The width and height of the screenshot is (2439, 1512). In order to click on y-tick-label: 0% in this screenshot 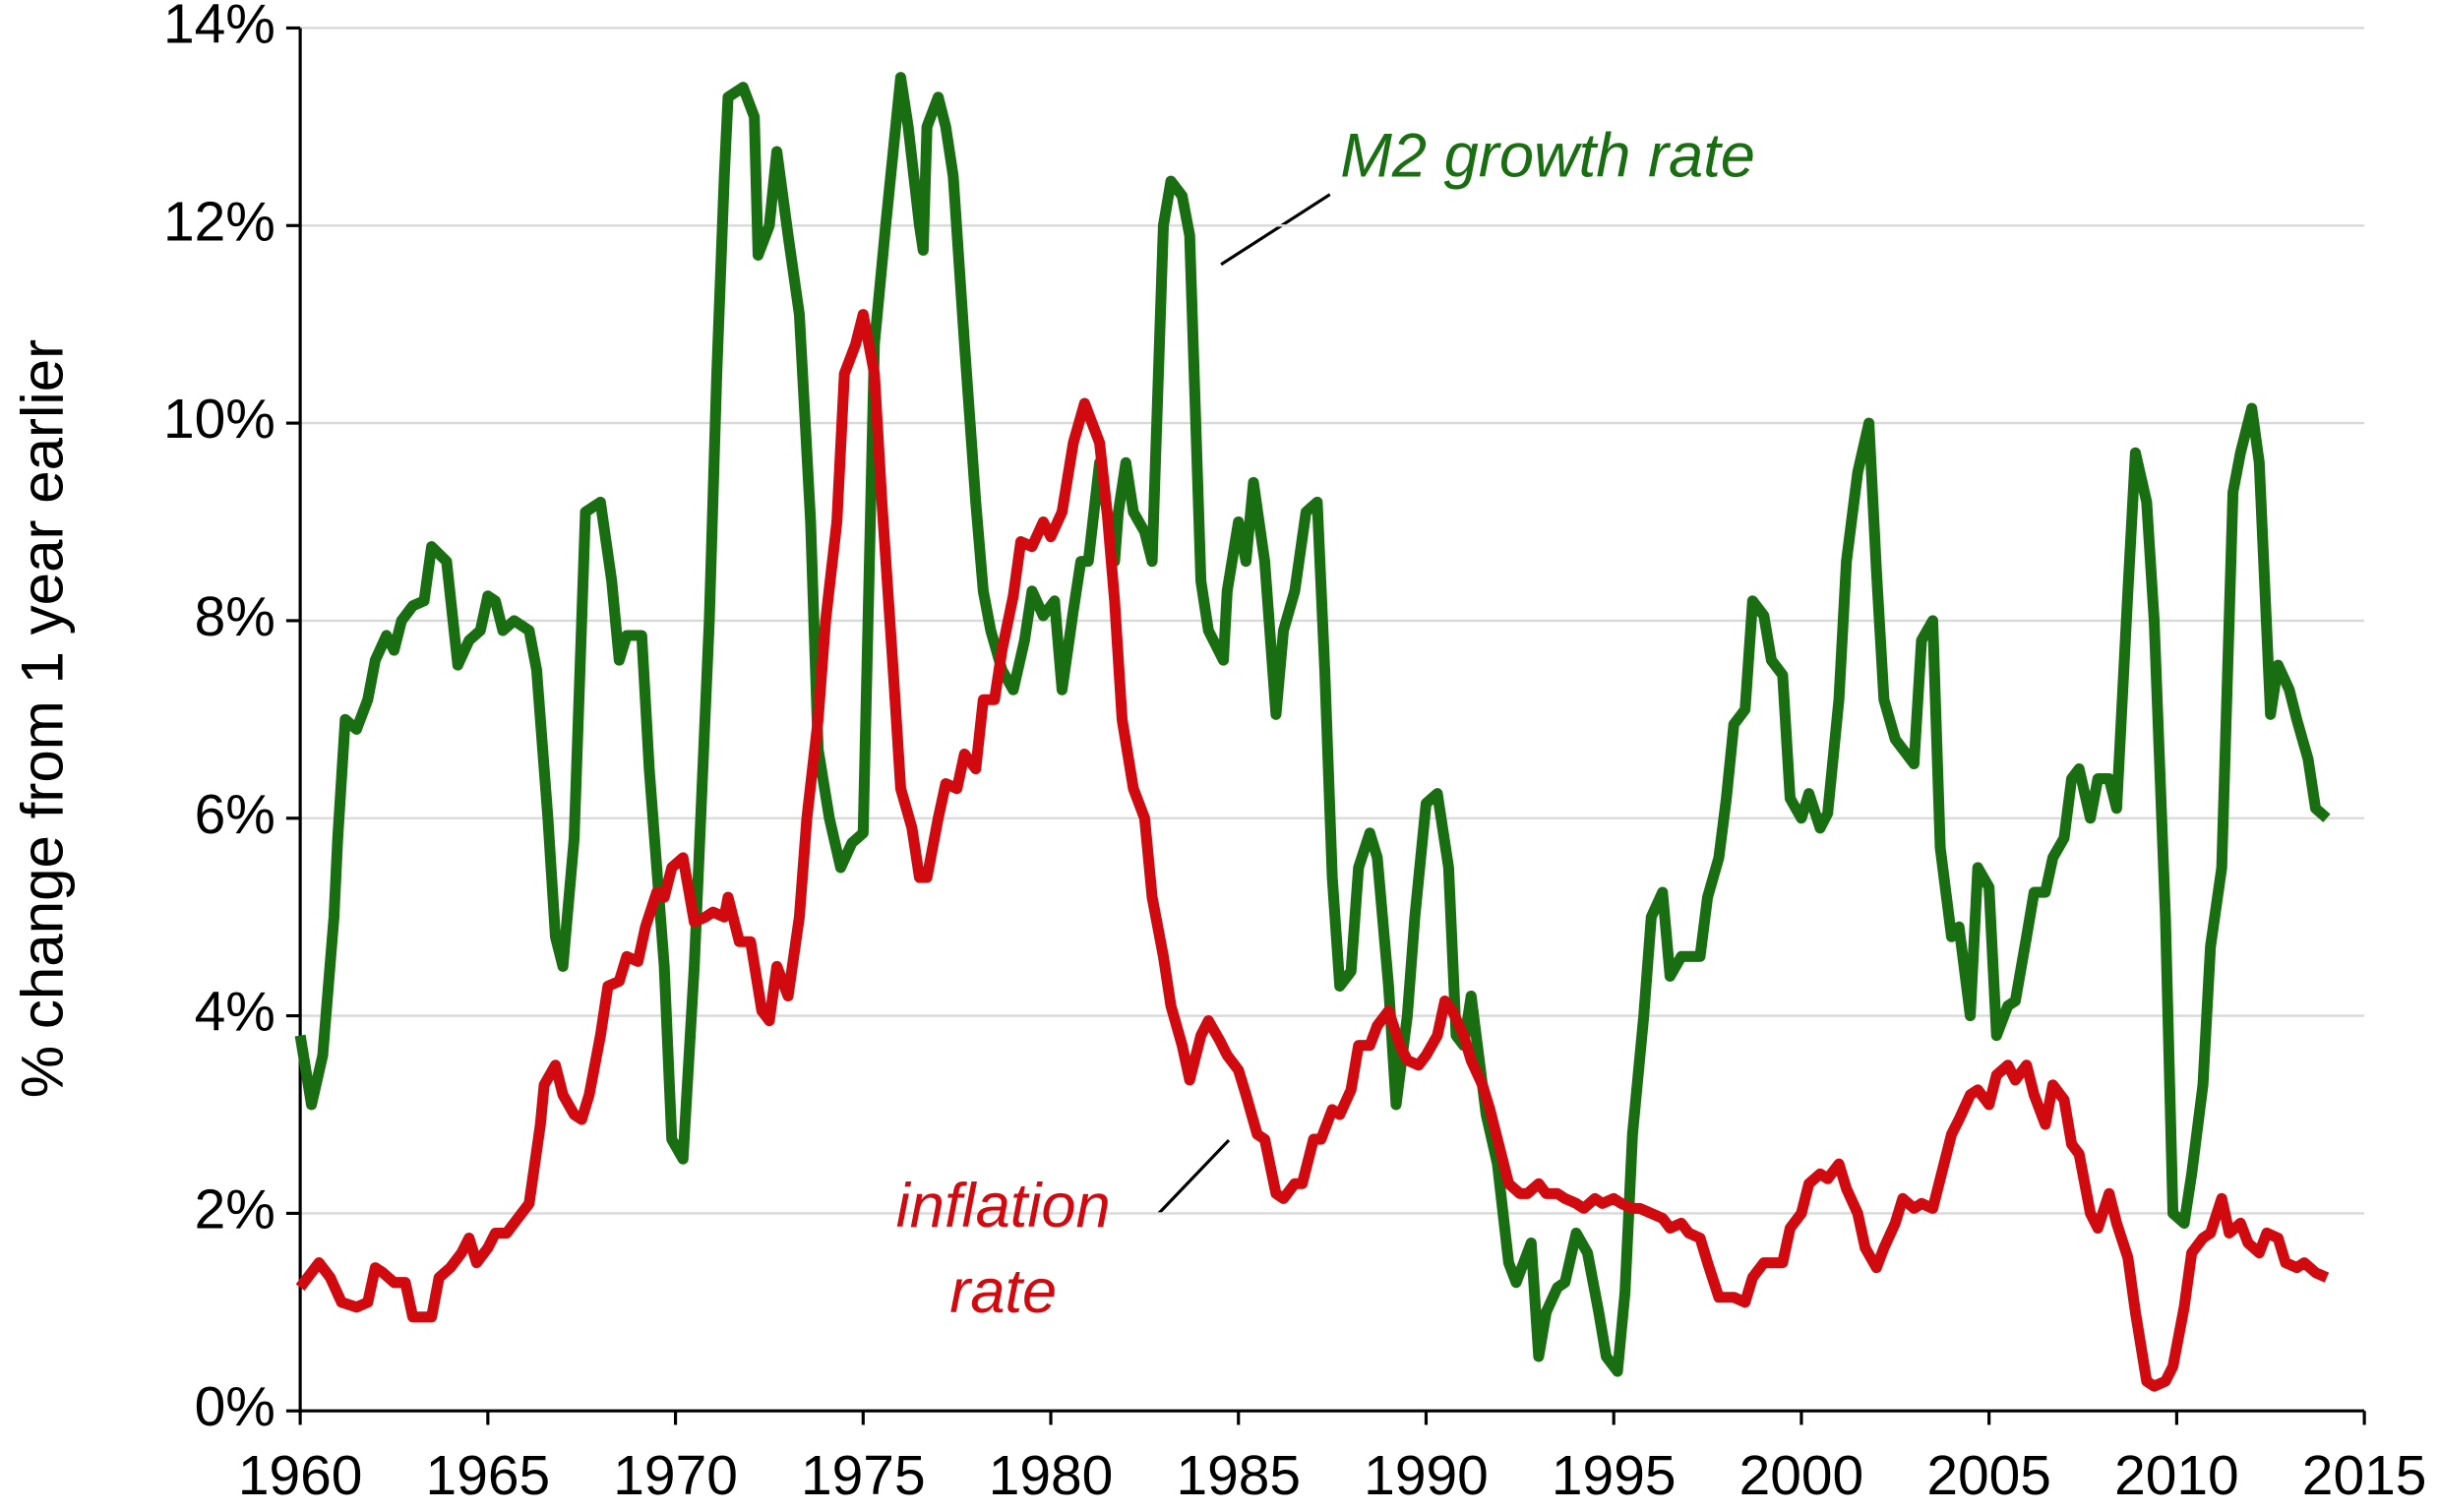, I will do `click(235, 1407)`.